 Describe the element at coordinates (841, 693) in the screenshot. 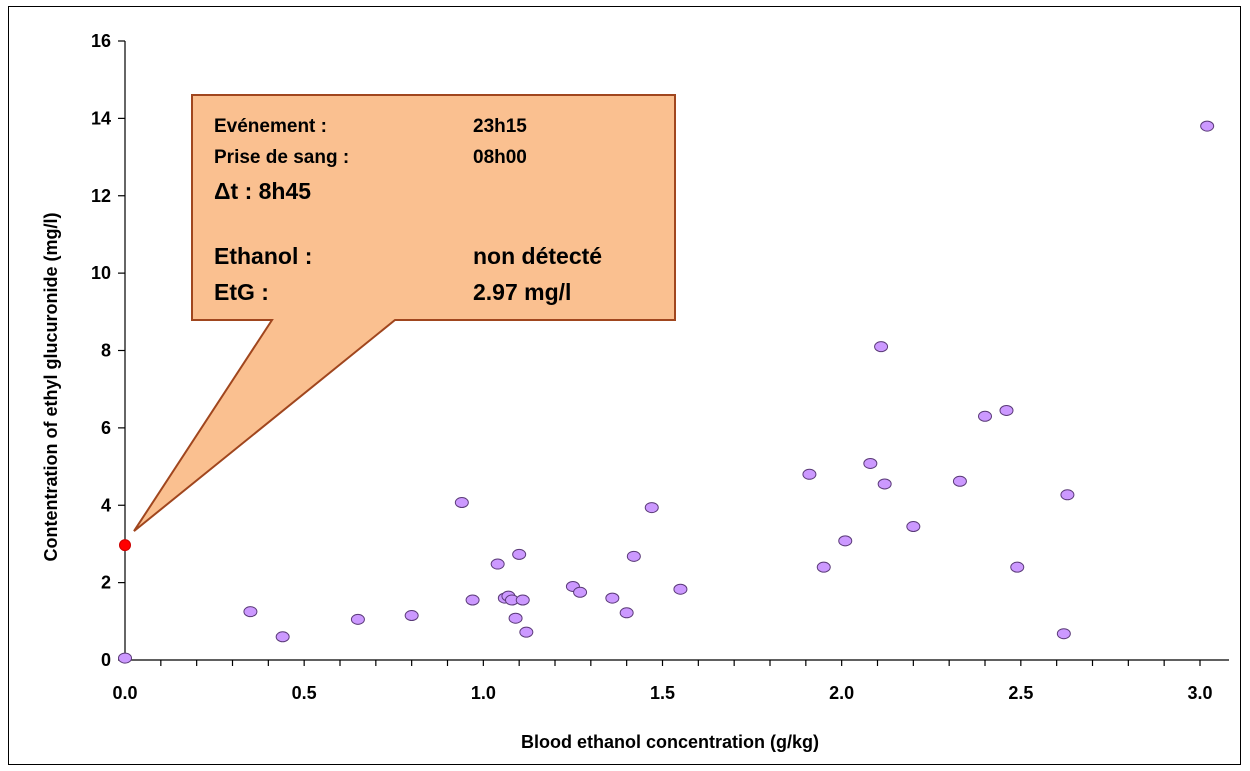

I see `x-tick-label: 2.0` at that location.